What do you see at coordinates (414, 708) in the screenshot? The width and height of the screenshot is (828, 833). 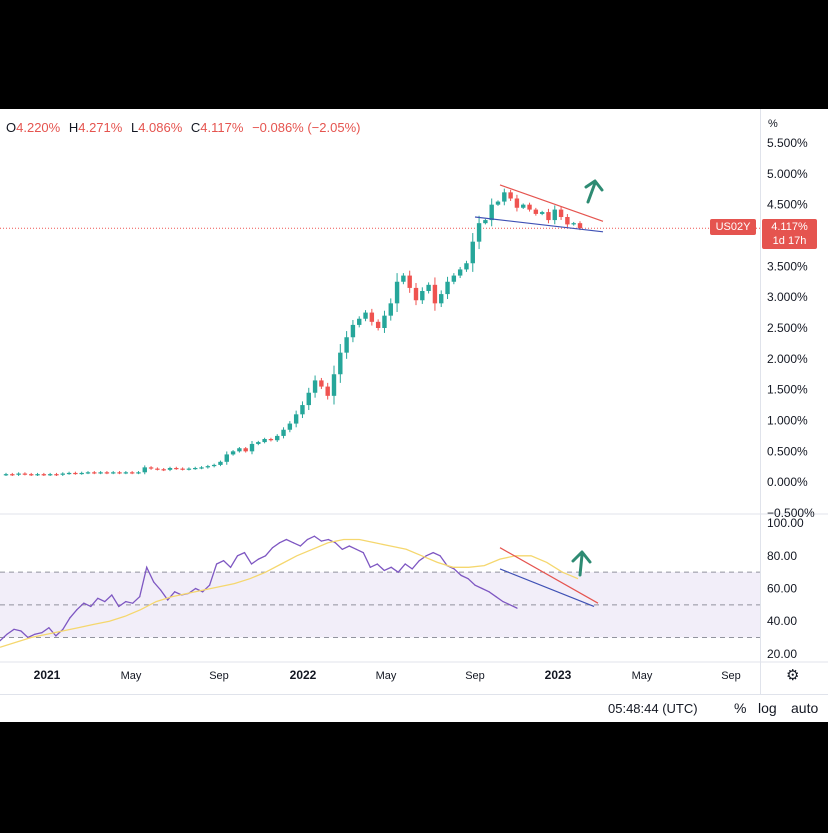 I see `bottom-toolbar: 05:48:44 (UTC) % log auto` at bounding box center [414, 708].